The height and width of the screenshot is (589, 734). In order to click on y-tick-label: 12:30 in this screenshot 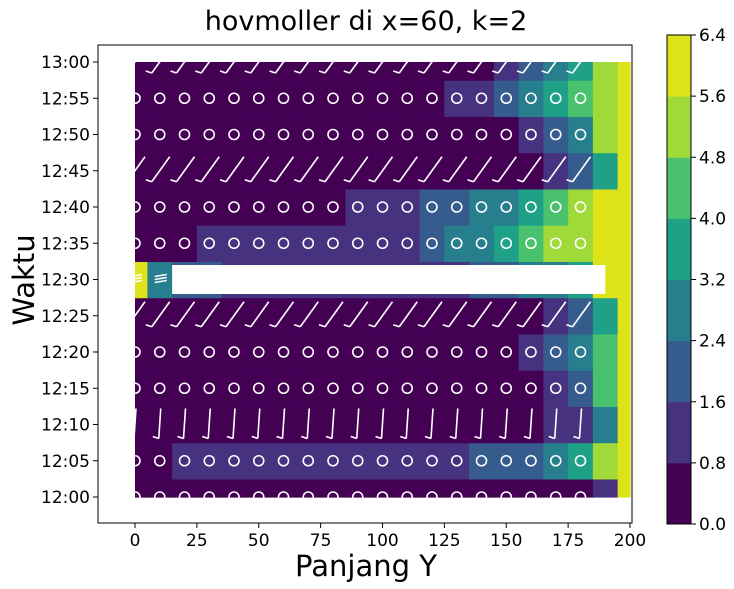, I will do `click(65, 281)`.